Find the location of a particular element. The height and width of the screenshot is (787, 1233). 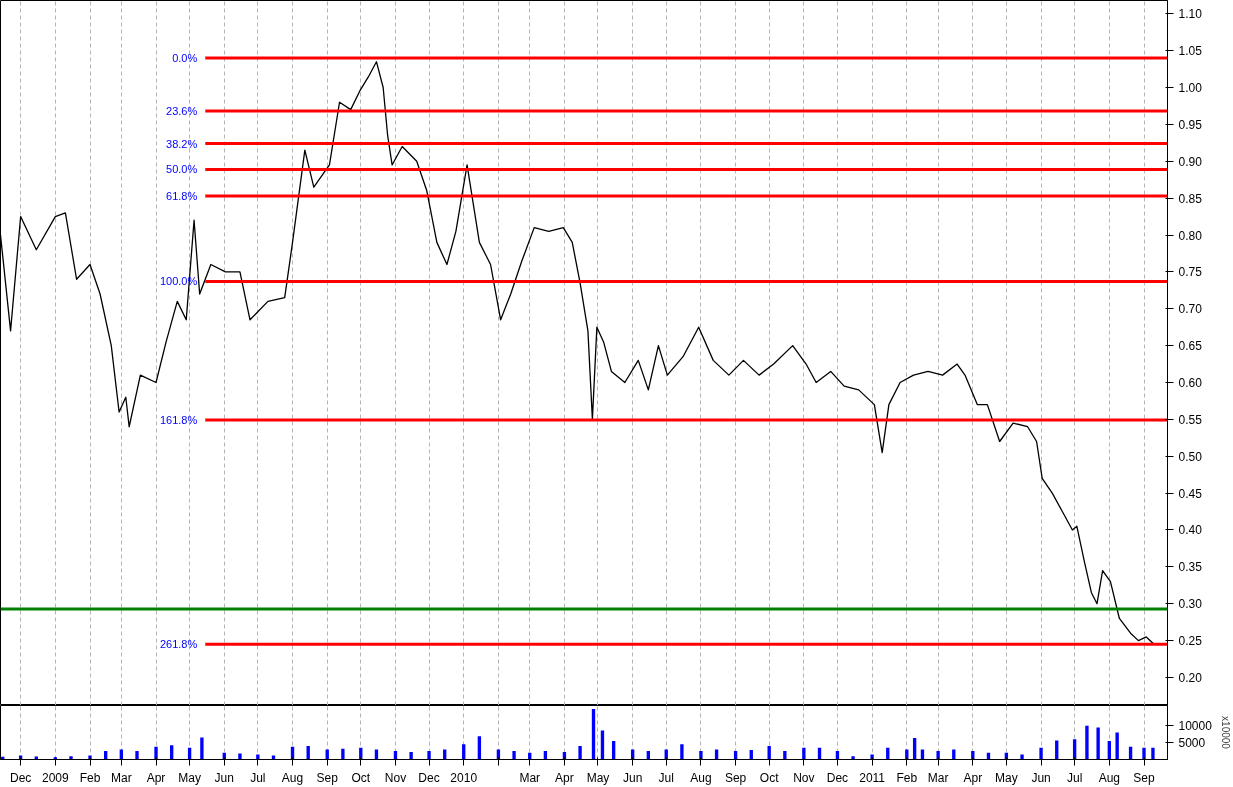

y-tick-label: 0.45 is located at coordinates (1190, 493).